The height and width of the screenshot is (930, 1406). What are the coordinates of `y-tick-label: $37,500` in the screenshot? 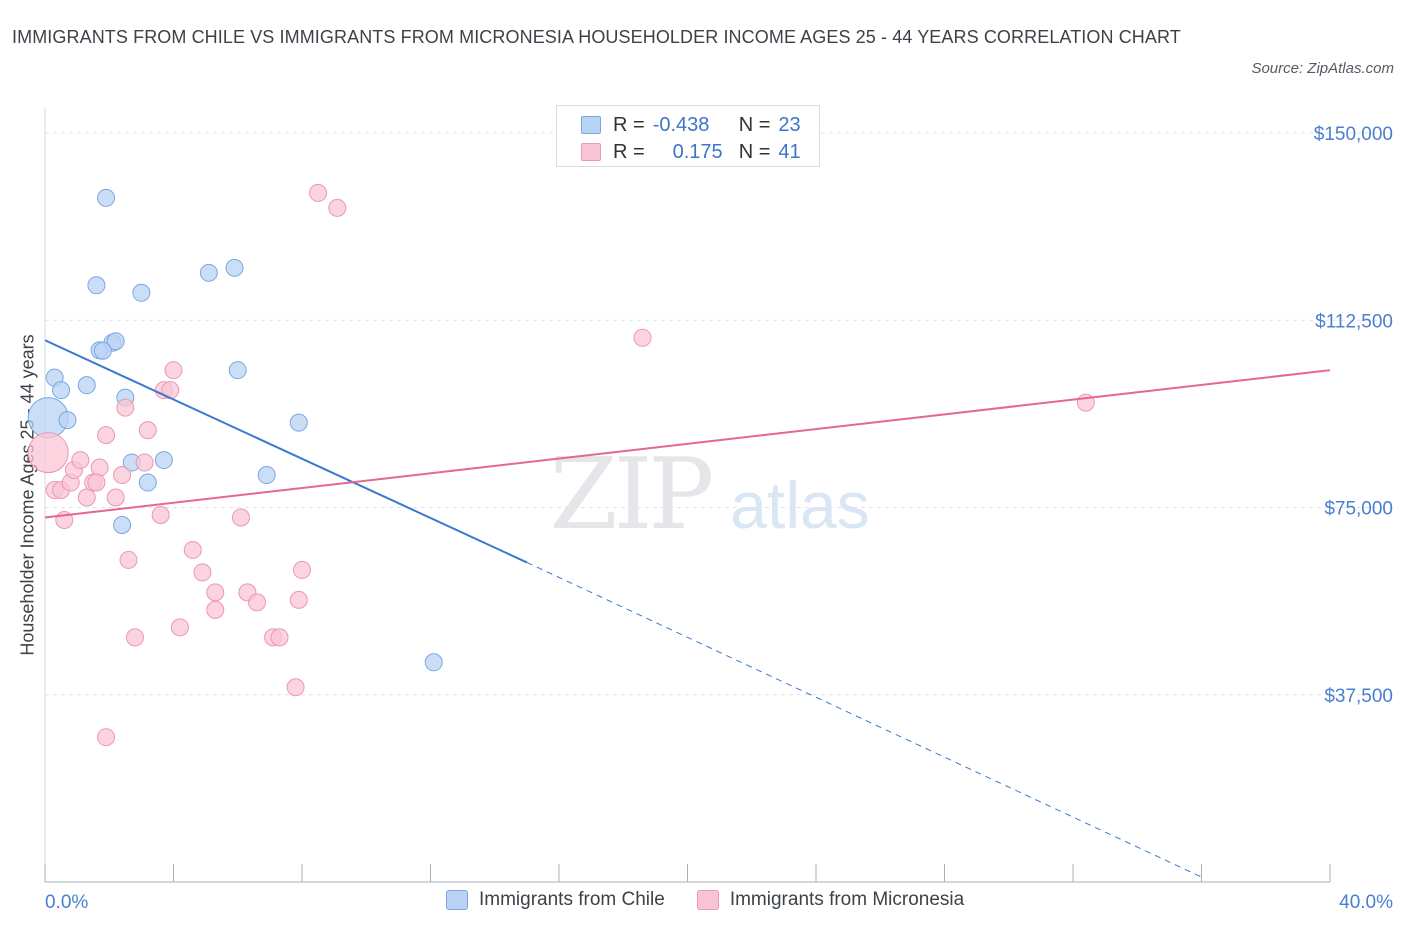 It's located at (1358, 696).